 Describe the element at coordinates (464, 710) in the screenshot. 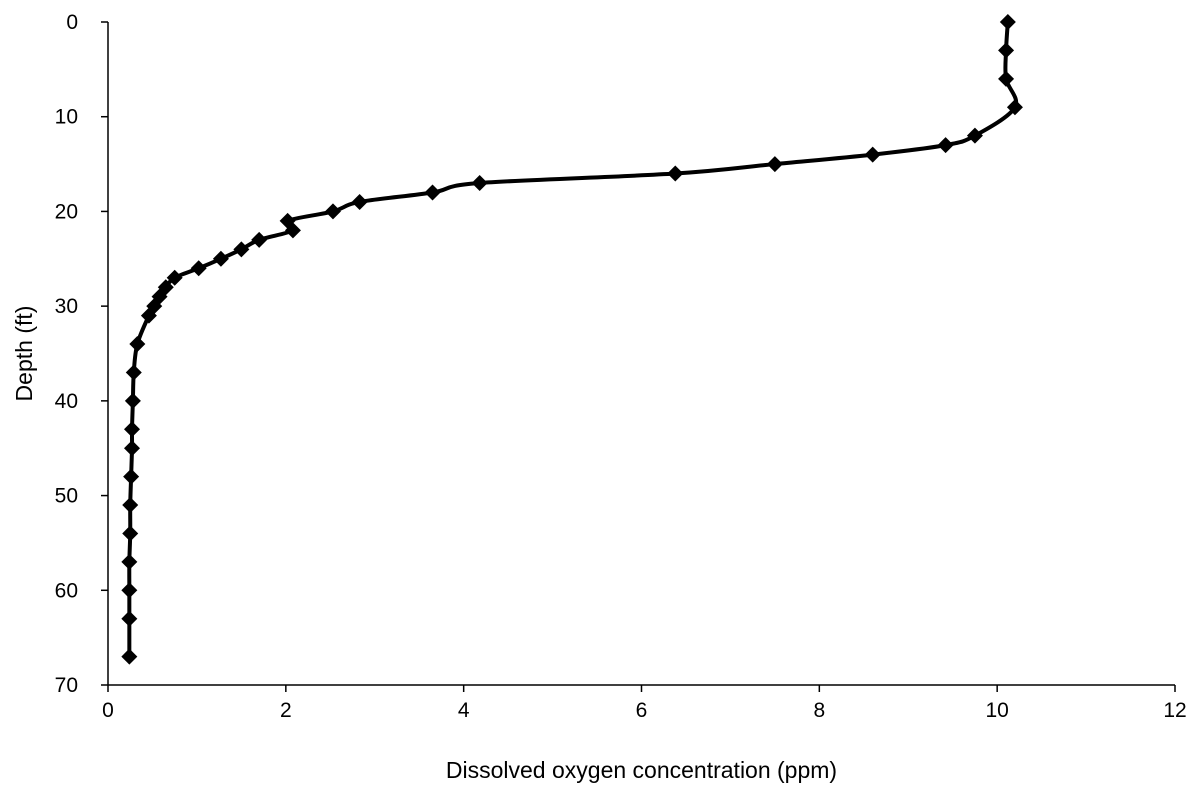

I see `x-tick-label: 4` at that location.